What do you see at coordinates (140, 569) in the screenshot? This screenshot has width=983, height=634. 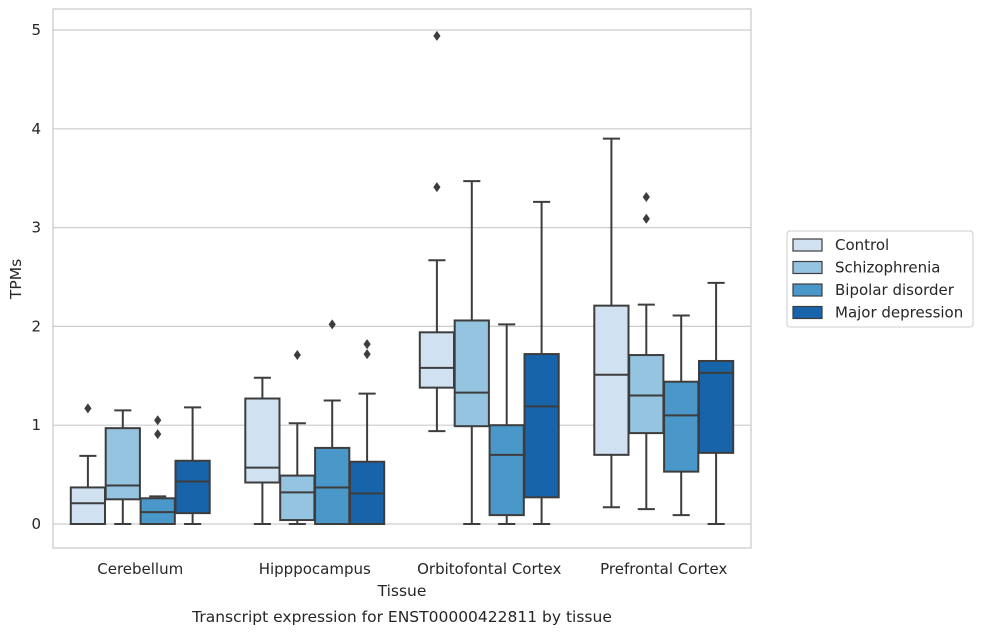 I see `x-tick-label: Cerebellum` at bounding box center [140, 569].